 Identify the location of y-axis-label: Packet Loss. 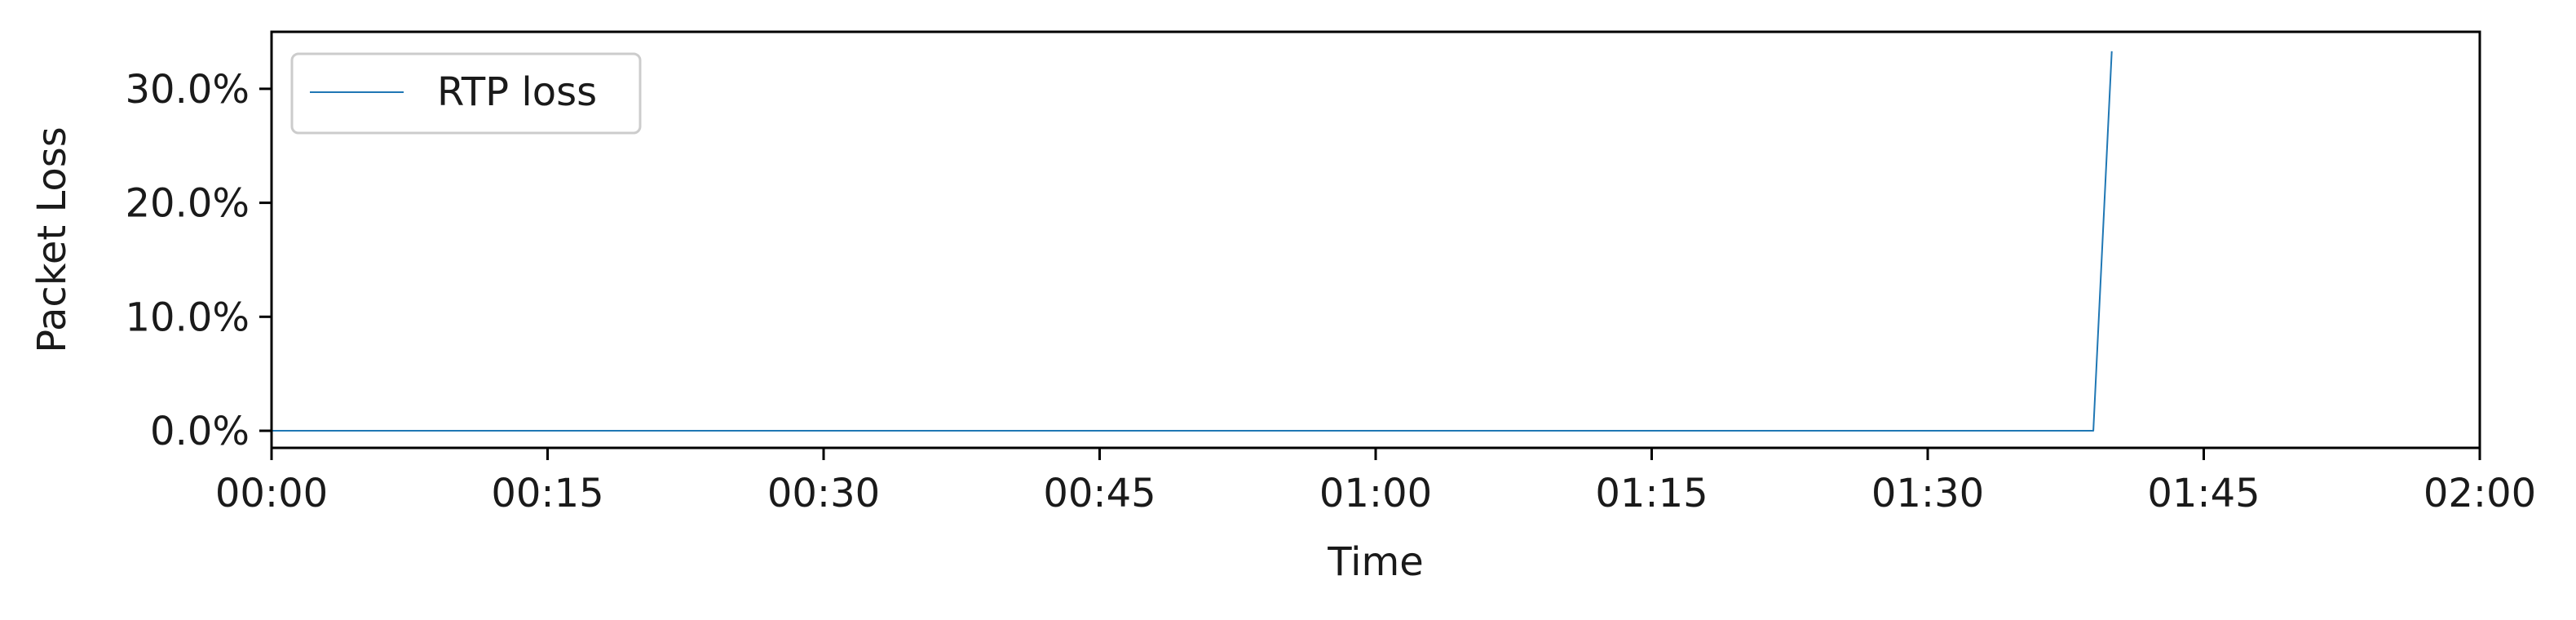
(52, 239).